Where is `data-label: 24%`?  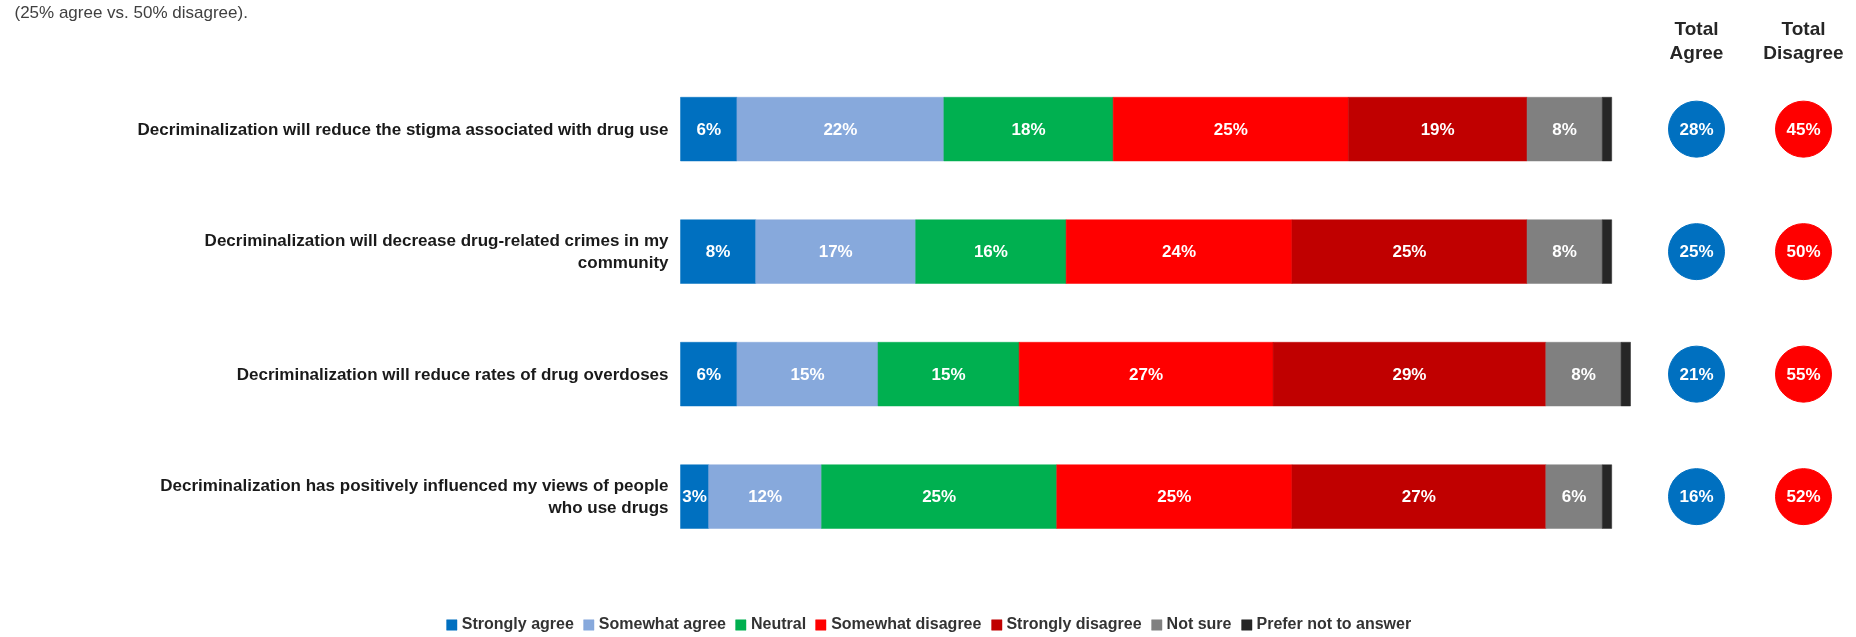 data-label: 24% is located at coordinates (1179, 252).